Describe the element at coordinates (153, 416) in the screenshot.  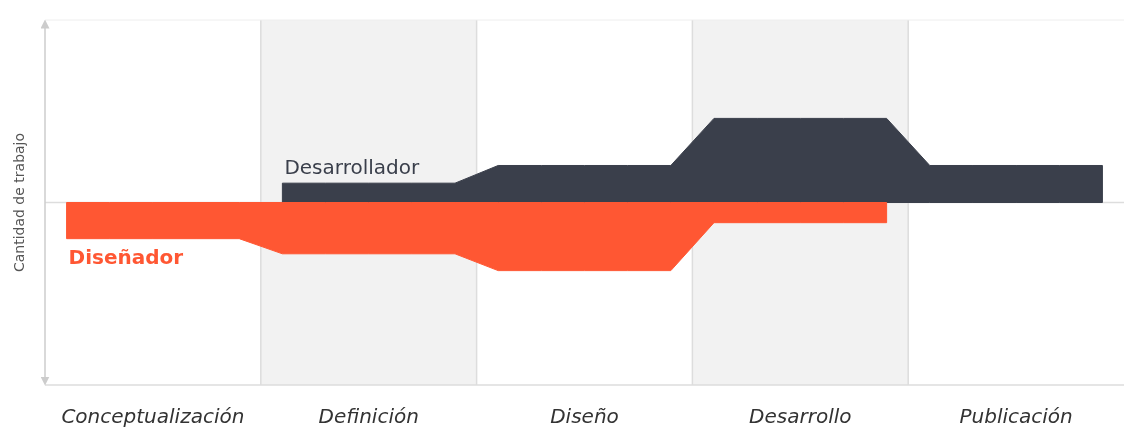
I see `x-tick-label: Conceptualización` at that location.